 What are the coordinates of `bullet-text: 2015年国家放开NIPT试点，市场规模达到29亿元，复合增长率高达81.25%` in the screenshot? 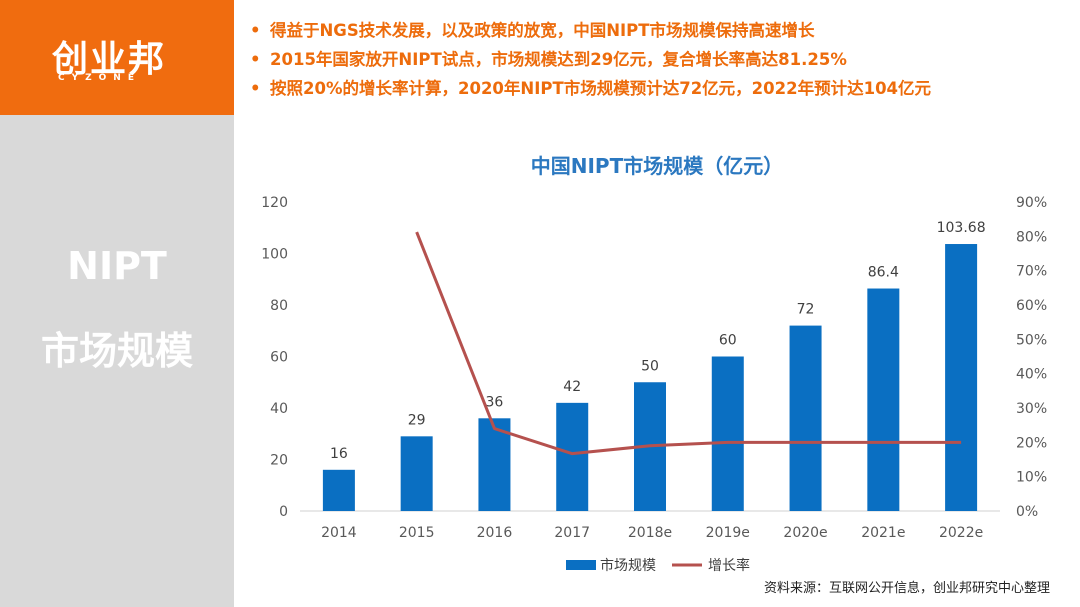 It's located at (558, 59).